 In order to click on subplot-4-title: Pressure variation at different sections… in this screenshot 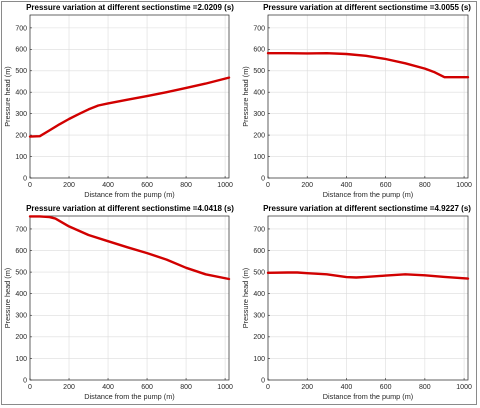, I will do `click(367, 208)`.